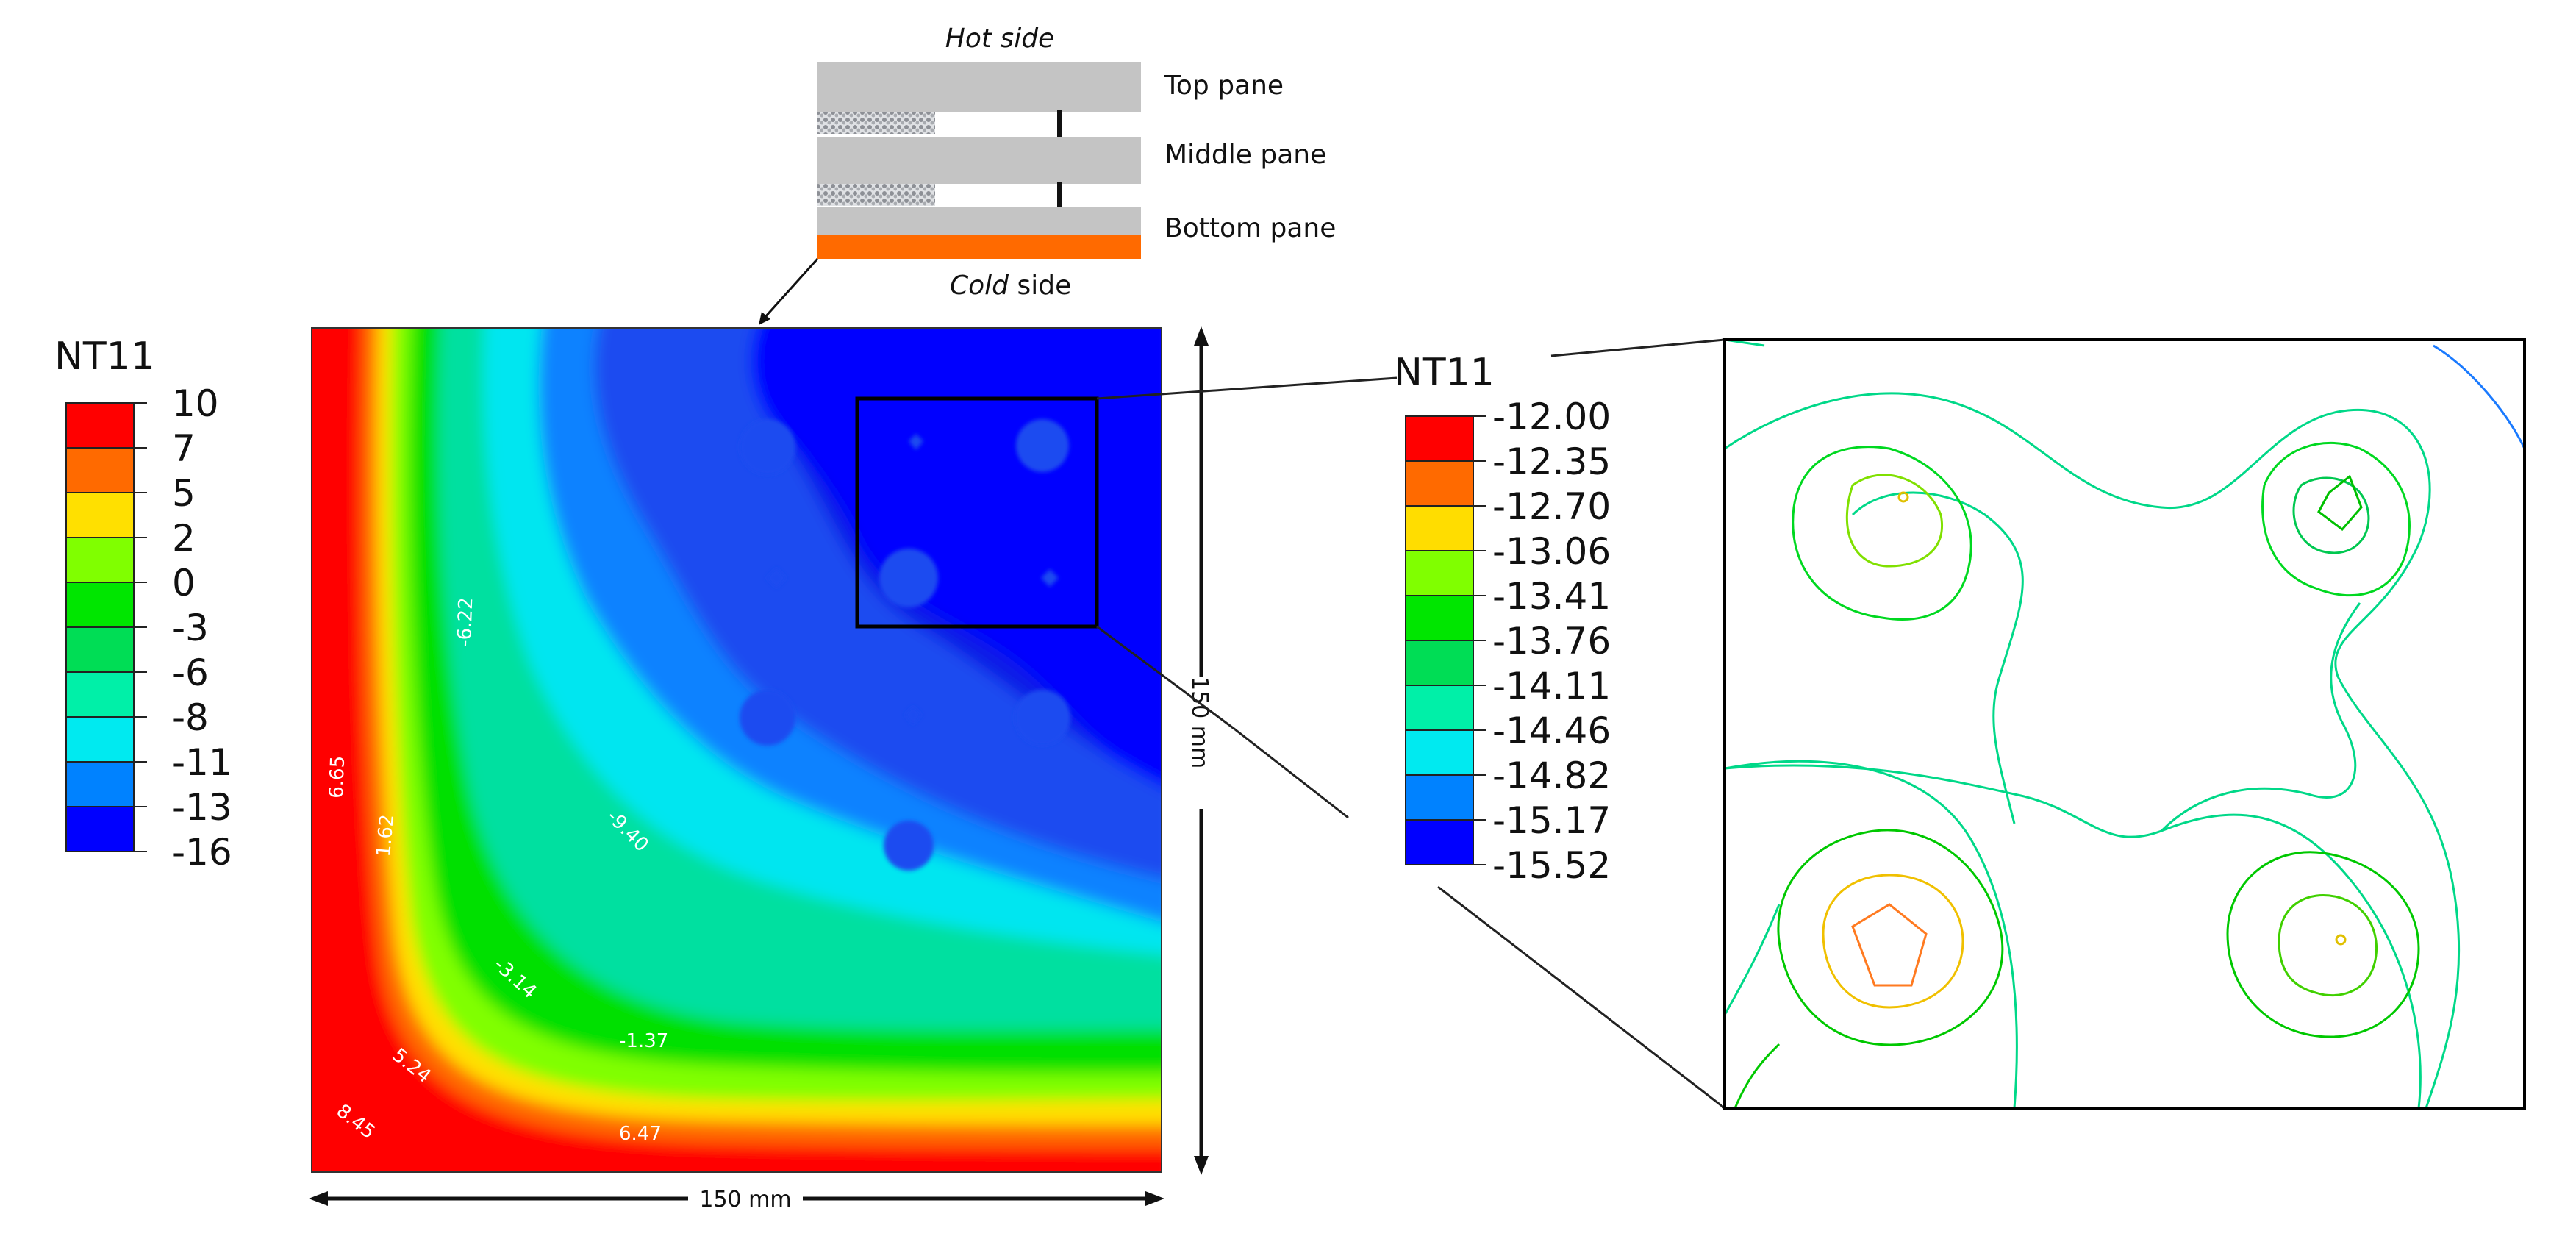 The image size is (2576, 1253). What do you see at coordinates (979, 247) in the screenshot?
I see `cold-surface` at bounding box center [979, 247].